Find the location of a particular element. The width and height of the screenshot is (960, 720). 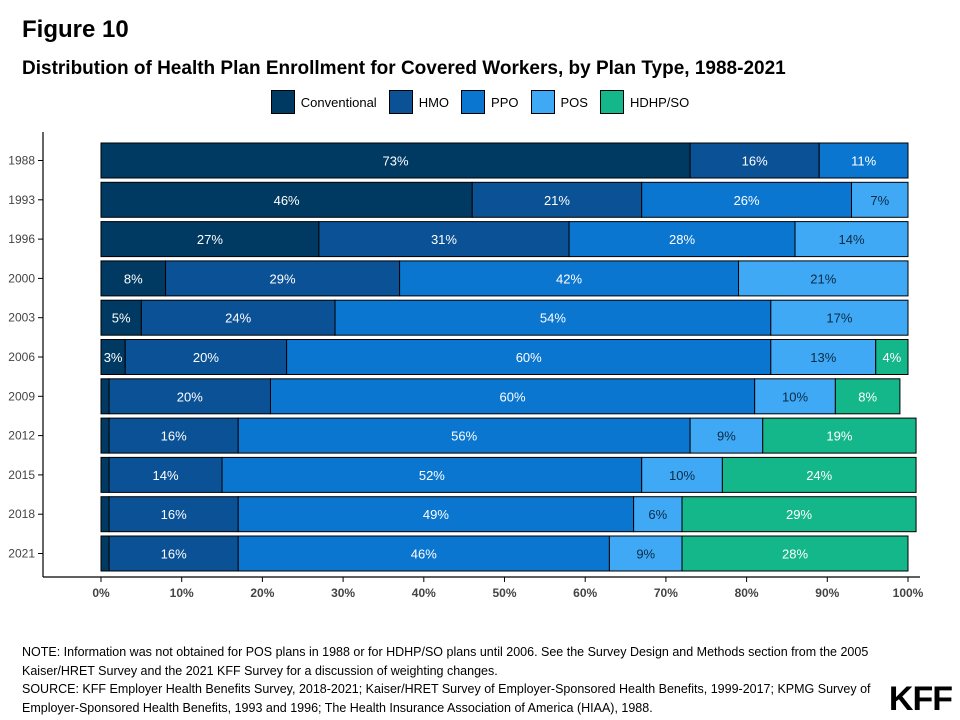

data-label: 49% is located at coordinates (436, 514).